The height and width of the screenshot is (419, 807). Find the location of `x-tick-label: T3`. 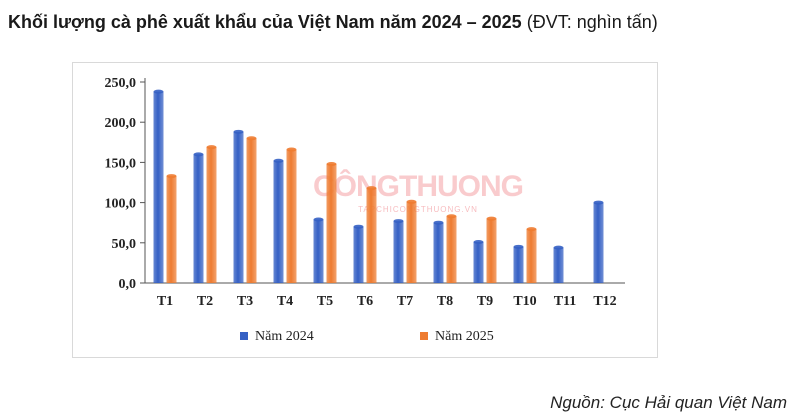

x-tick-label: T3 is located at coordinates (245, 301).